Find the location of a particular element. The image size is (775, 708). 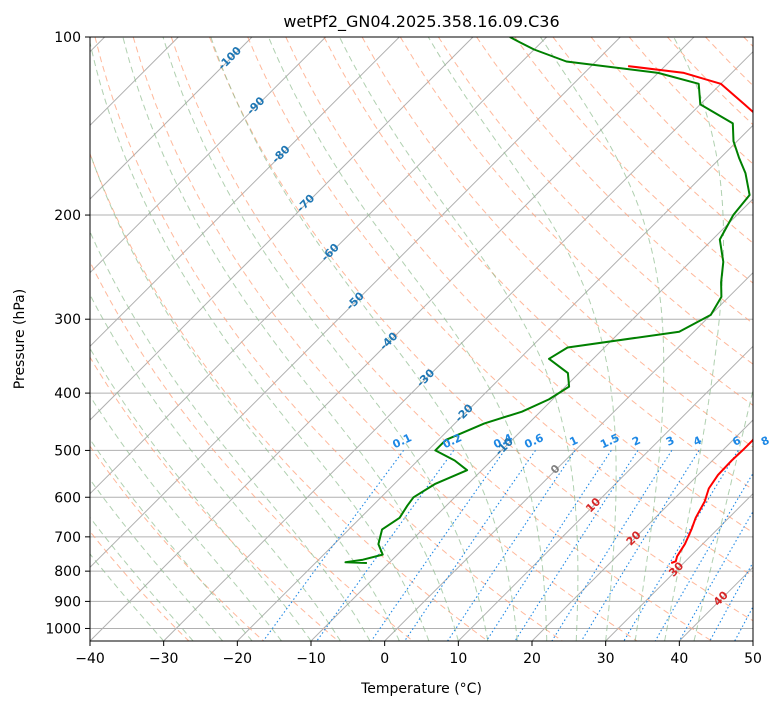

y-axis: 100 200 300 400 500 600 700 800 900 1000 is located at coordinates (67, 333).